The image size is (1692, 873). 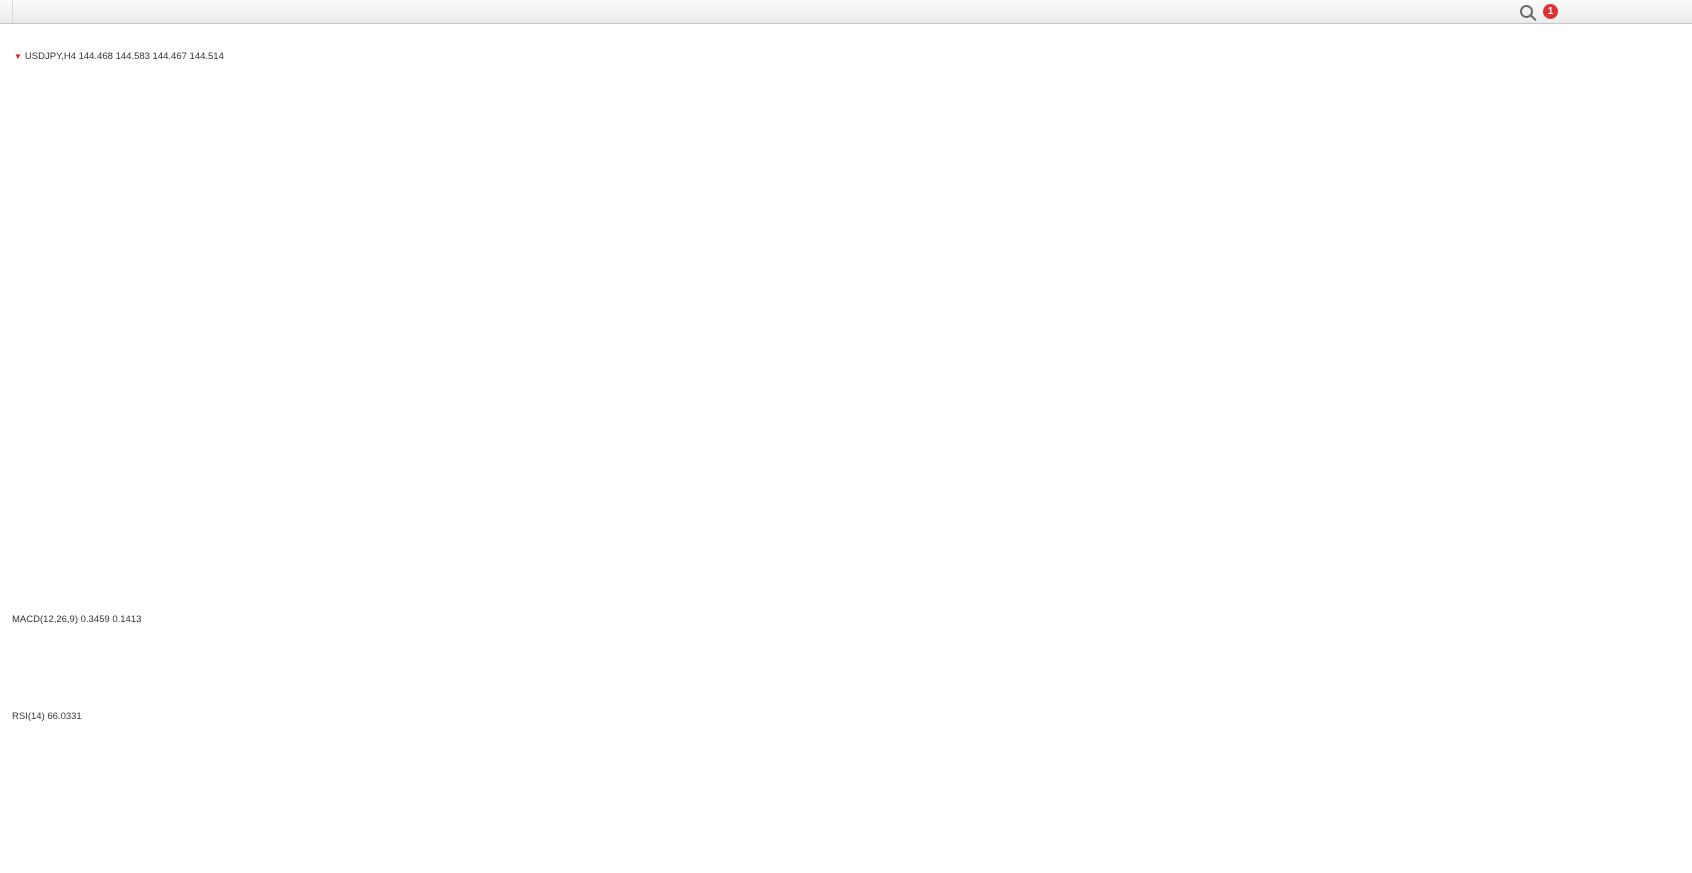 I want to click on notification-badge: 1, so click(x=1550, y=11).